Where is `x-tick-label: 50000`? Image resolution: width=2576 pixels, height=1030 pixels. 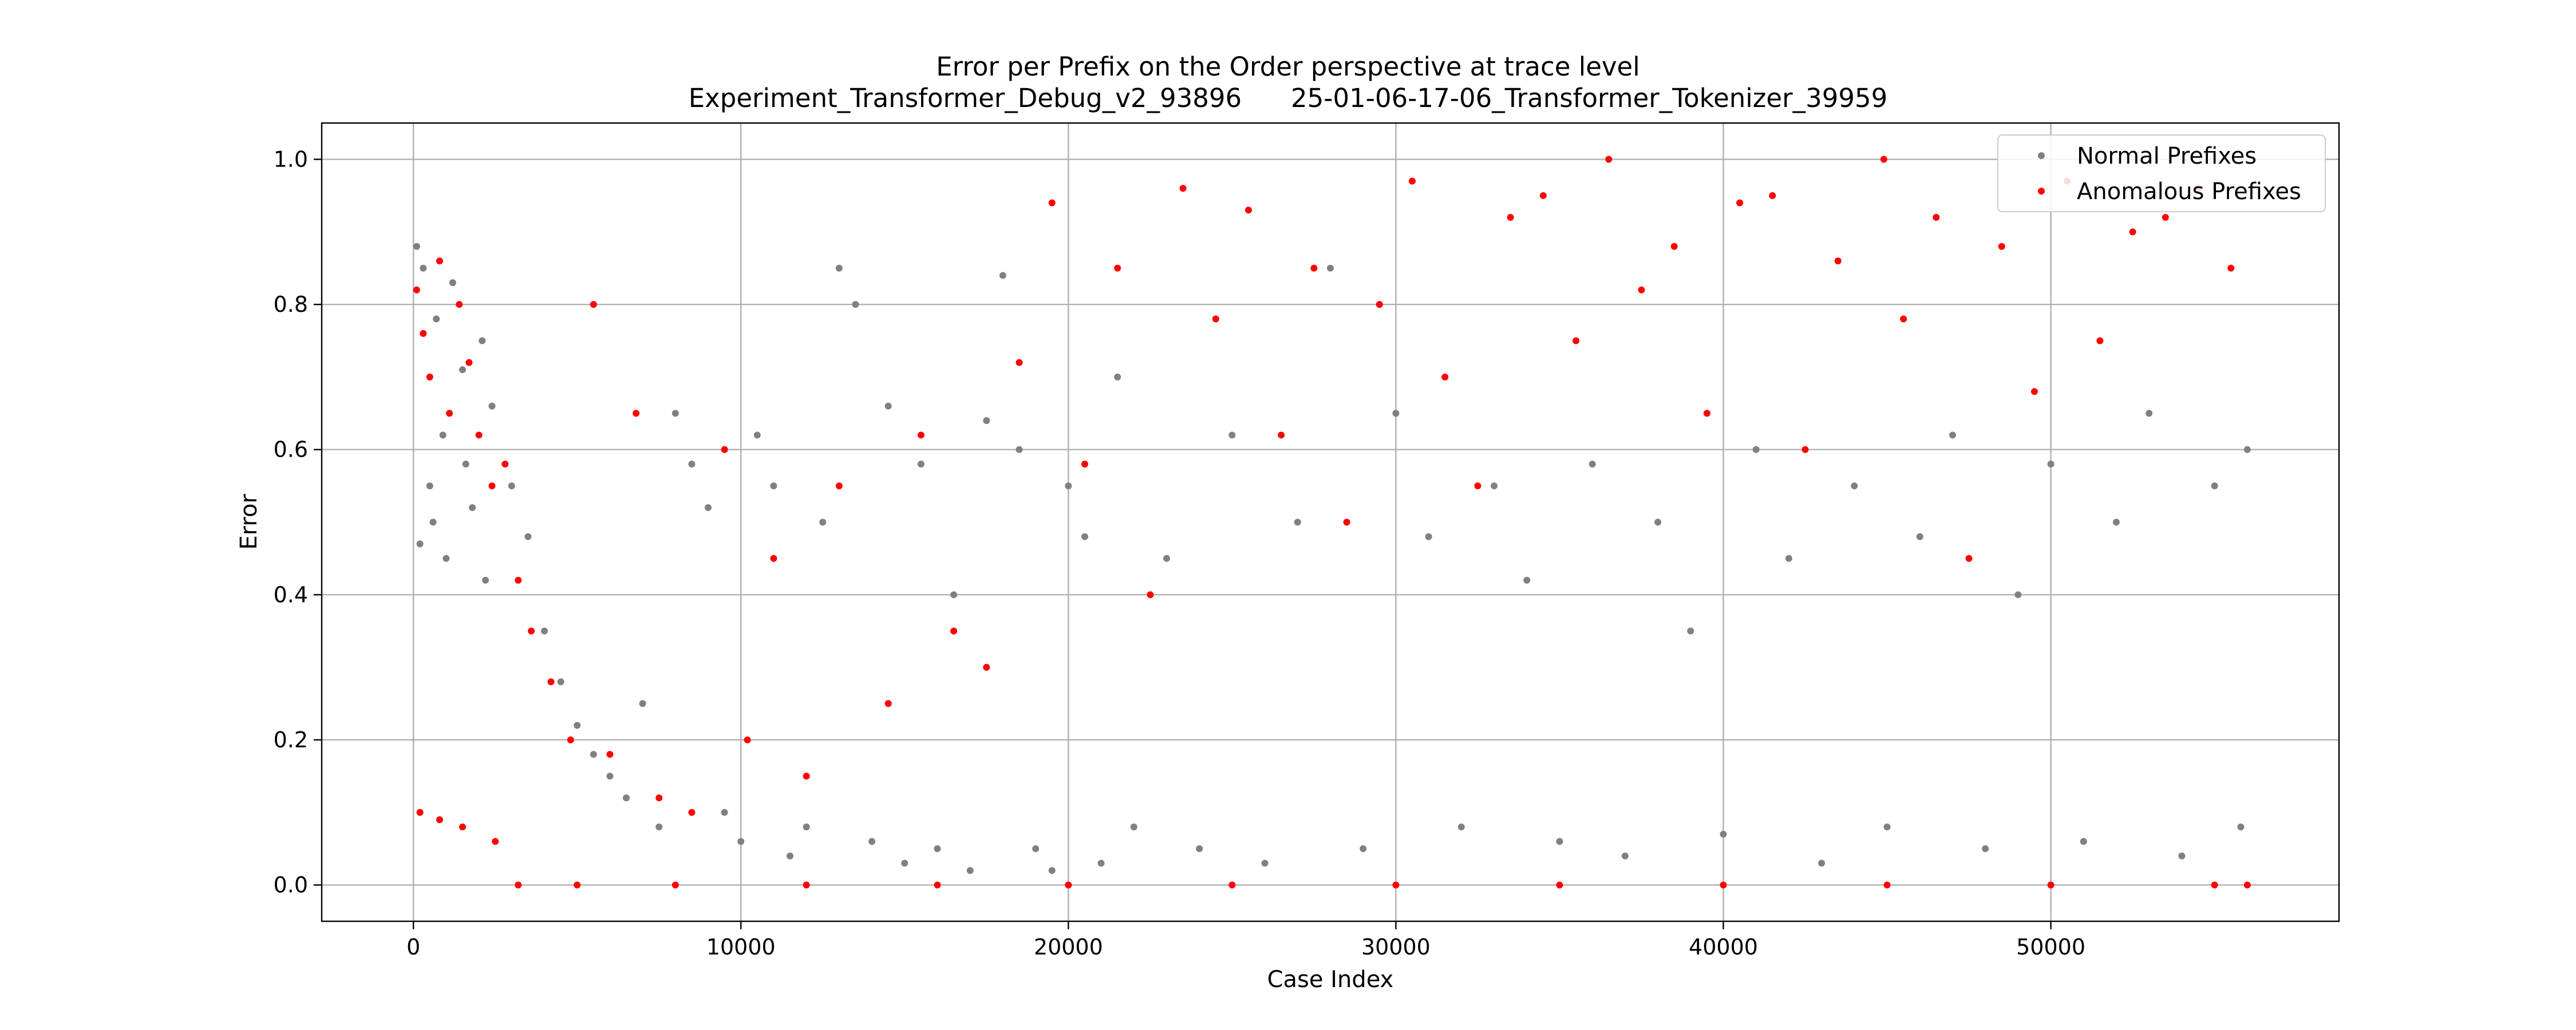 x-tick-label: 50000 is located at coordinates (2050, 947).